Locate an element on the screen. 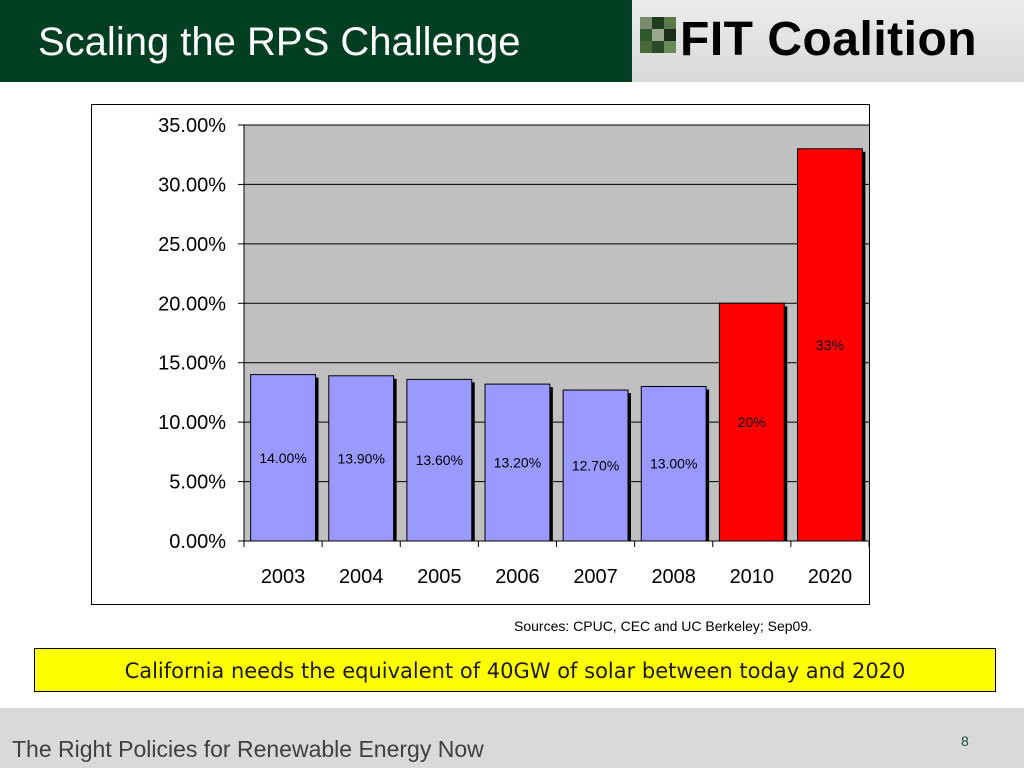 The image size is (1024, 768). data-label: 20% is located at coordinates (752, 422).